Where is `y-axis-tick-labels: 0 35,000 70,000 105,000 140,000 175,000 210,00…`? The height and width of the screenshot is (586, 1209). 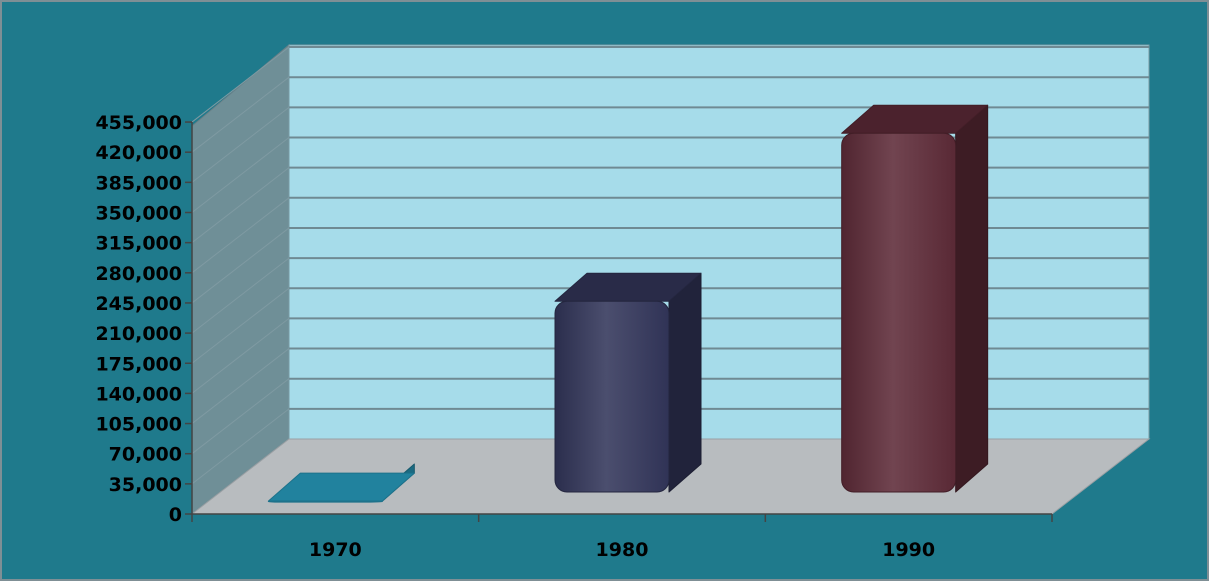
y-axis-tick-labels: 0 35,000 70,000 105,000 140,000 175,000 210,00… is located at coordinates (143, 319).